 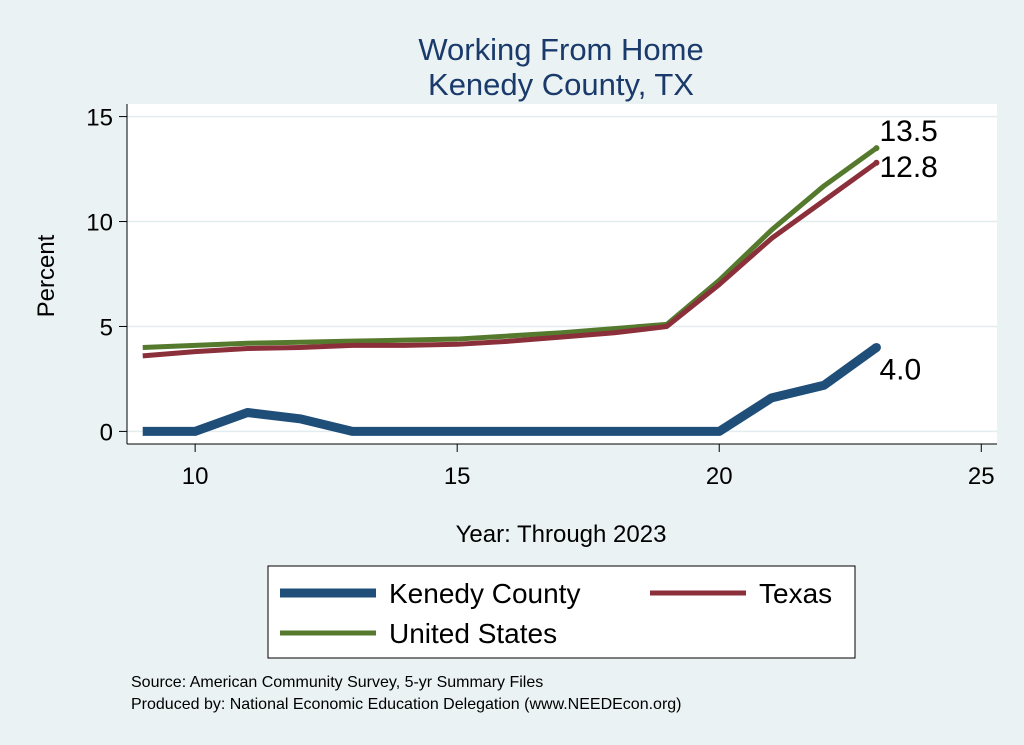 What do you see at coordinates (876, 148) in the screenshot?
I see `series-end-point-united-states` at bounding box center [876, 148].